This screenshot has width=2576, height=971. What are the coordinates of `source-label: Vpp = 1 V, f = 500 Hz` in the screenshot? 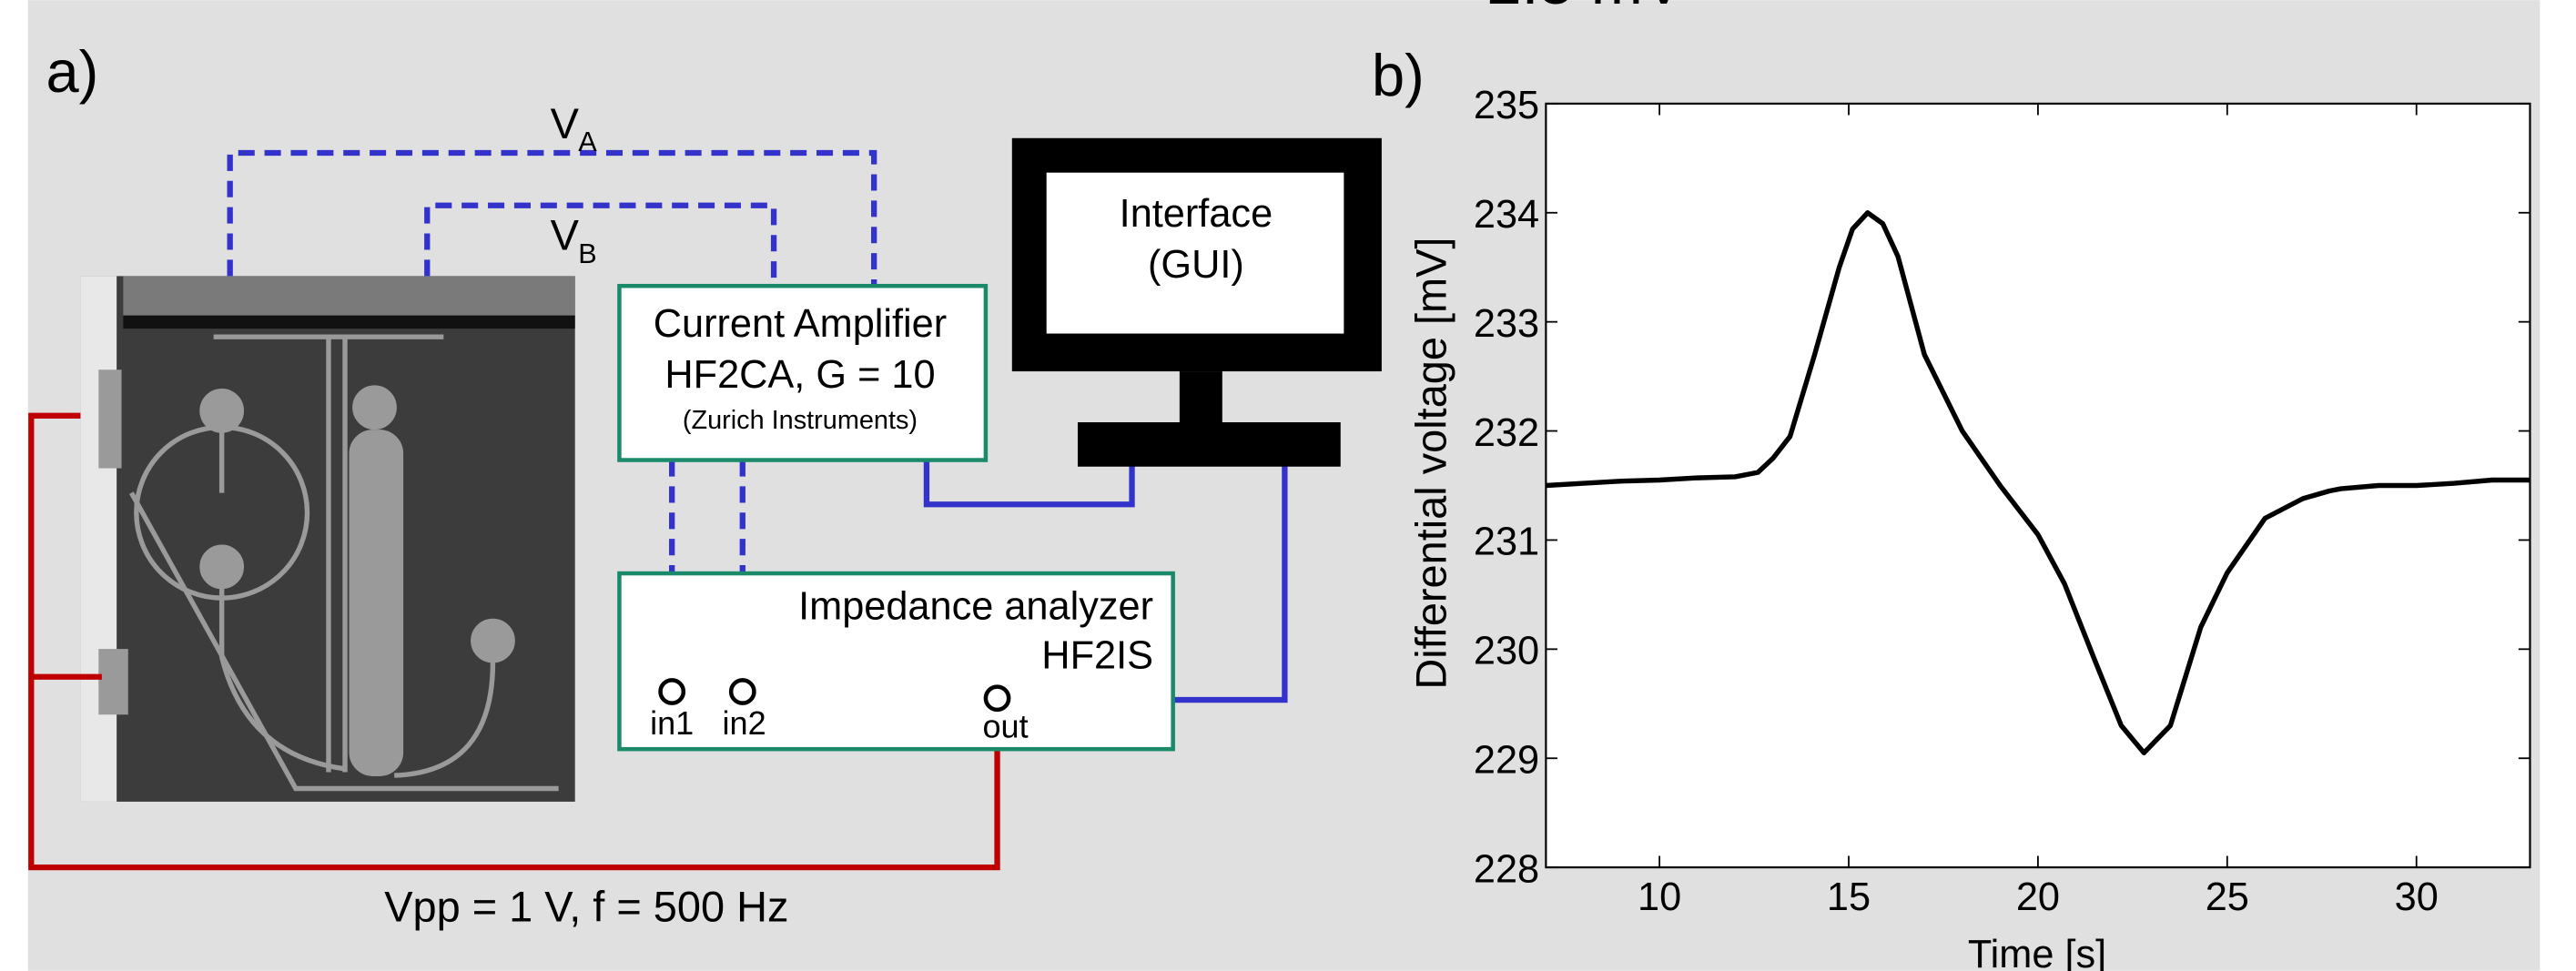 It's located at (586, 907).